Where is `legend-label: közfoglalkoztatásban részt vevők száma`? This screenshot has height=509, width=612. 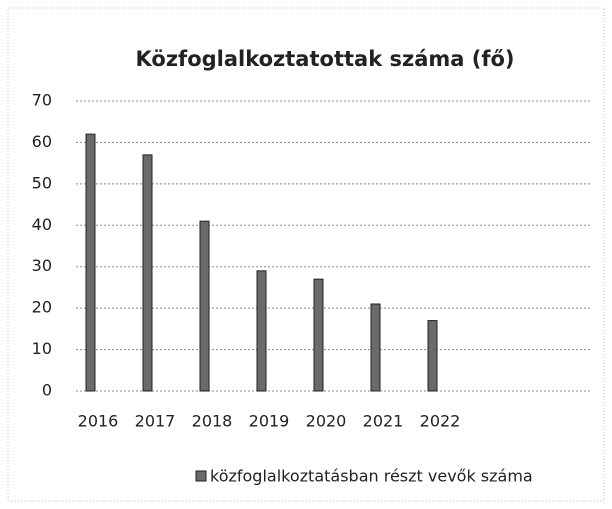 legend-label: közfoglalkoztatásban részt vevők száma is located at coordinates (371, 476).